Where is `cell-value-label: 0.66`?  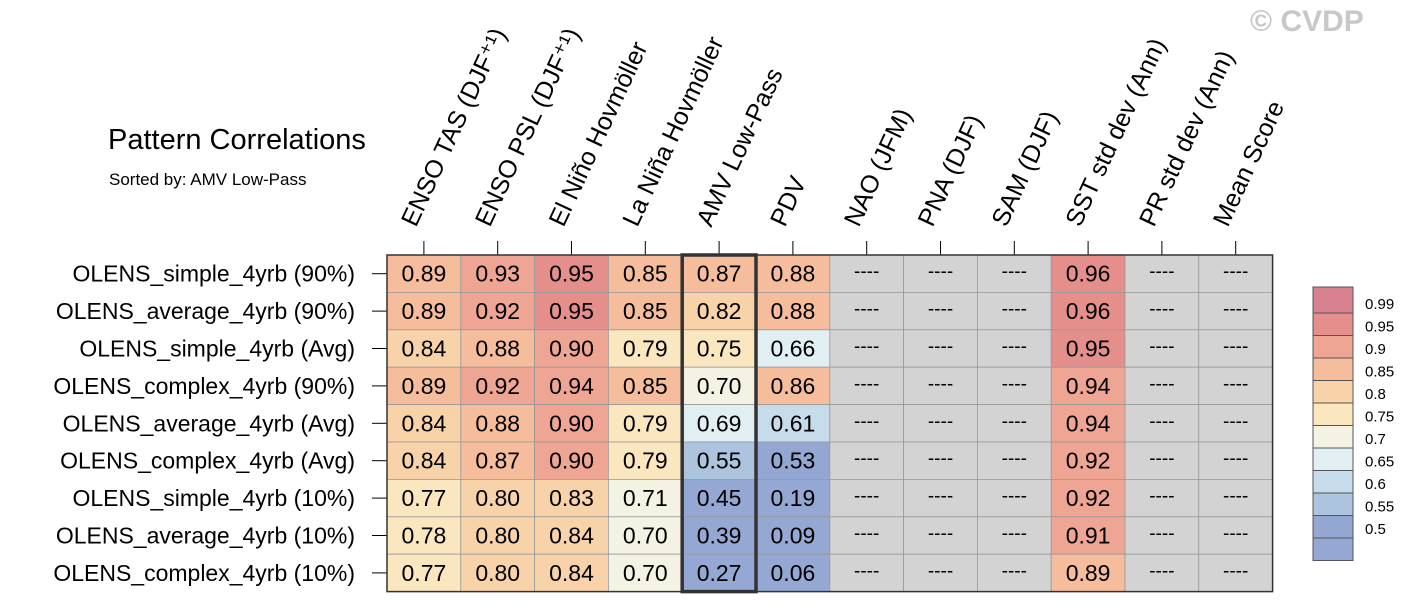 cell-value-label: 0.66 is located at coordinates (793, 349).